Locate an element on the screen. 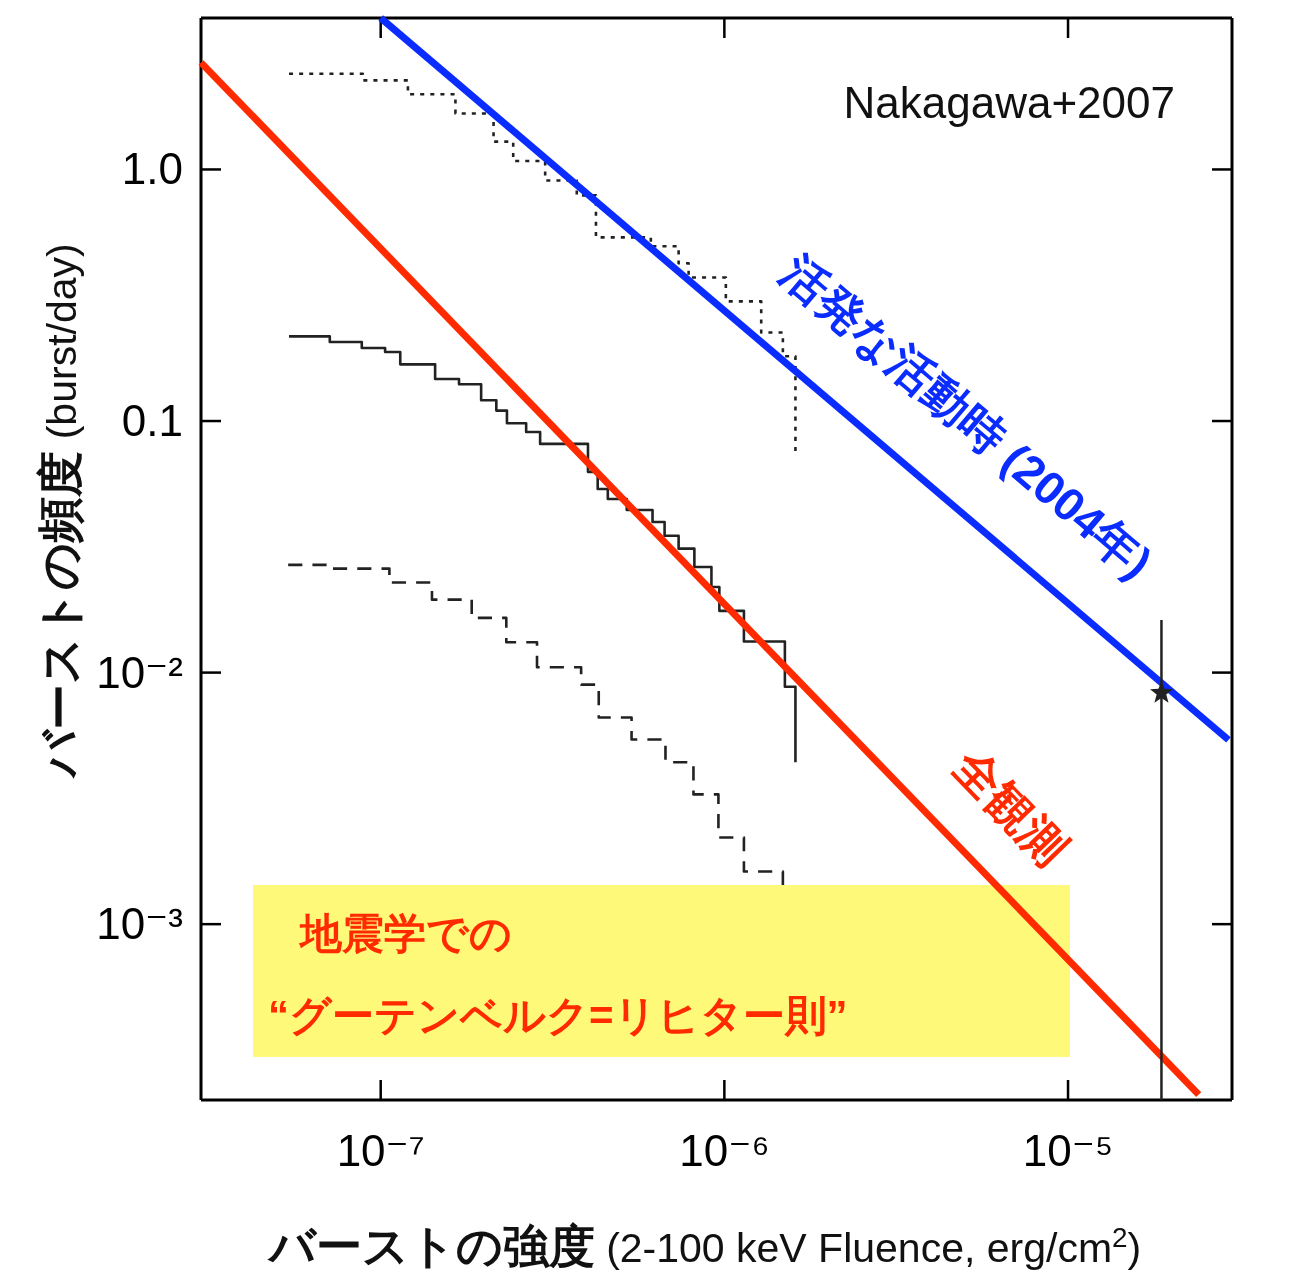 This screenshot has height=1275, width=1292. annotation: Nakagawa+2007 is located at coordinates (1009, 102).